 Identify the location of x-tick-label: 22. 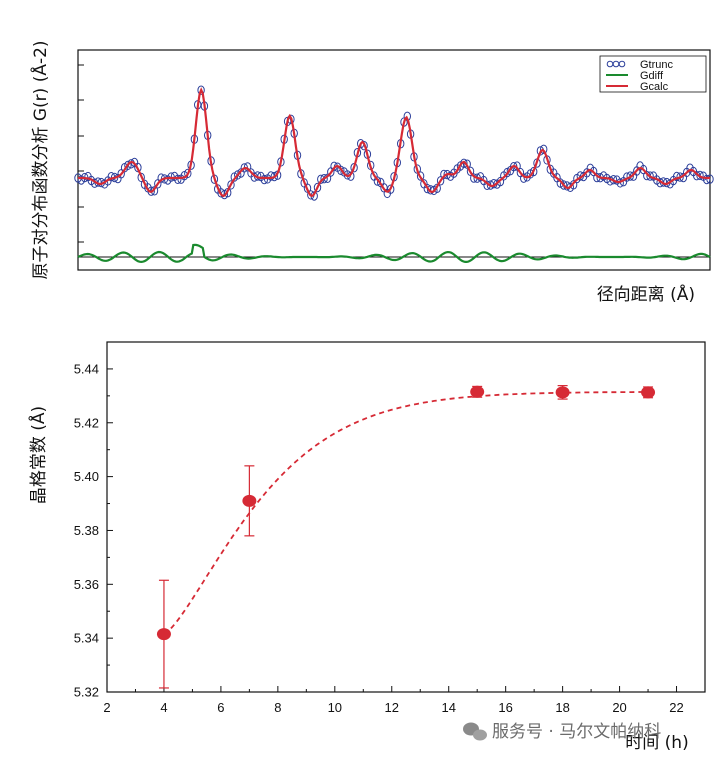
(676, 707).